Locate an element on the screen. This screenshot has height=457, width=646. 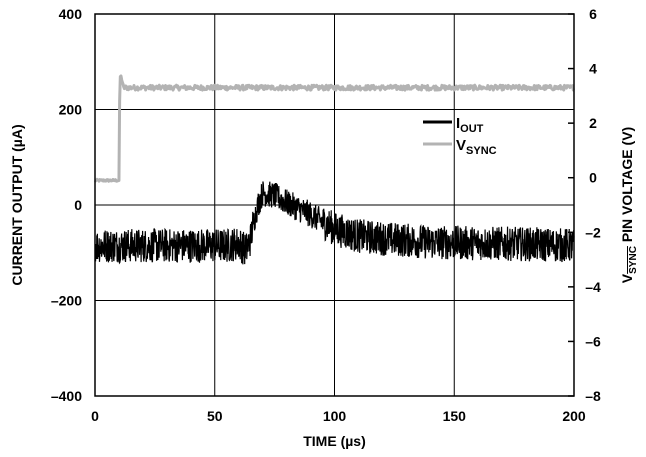
legend: IOUT VSYNC is located at coordinates (460, 136).